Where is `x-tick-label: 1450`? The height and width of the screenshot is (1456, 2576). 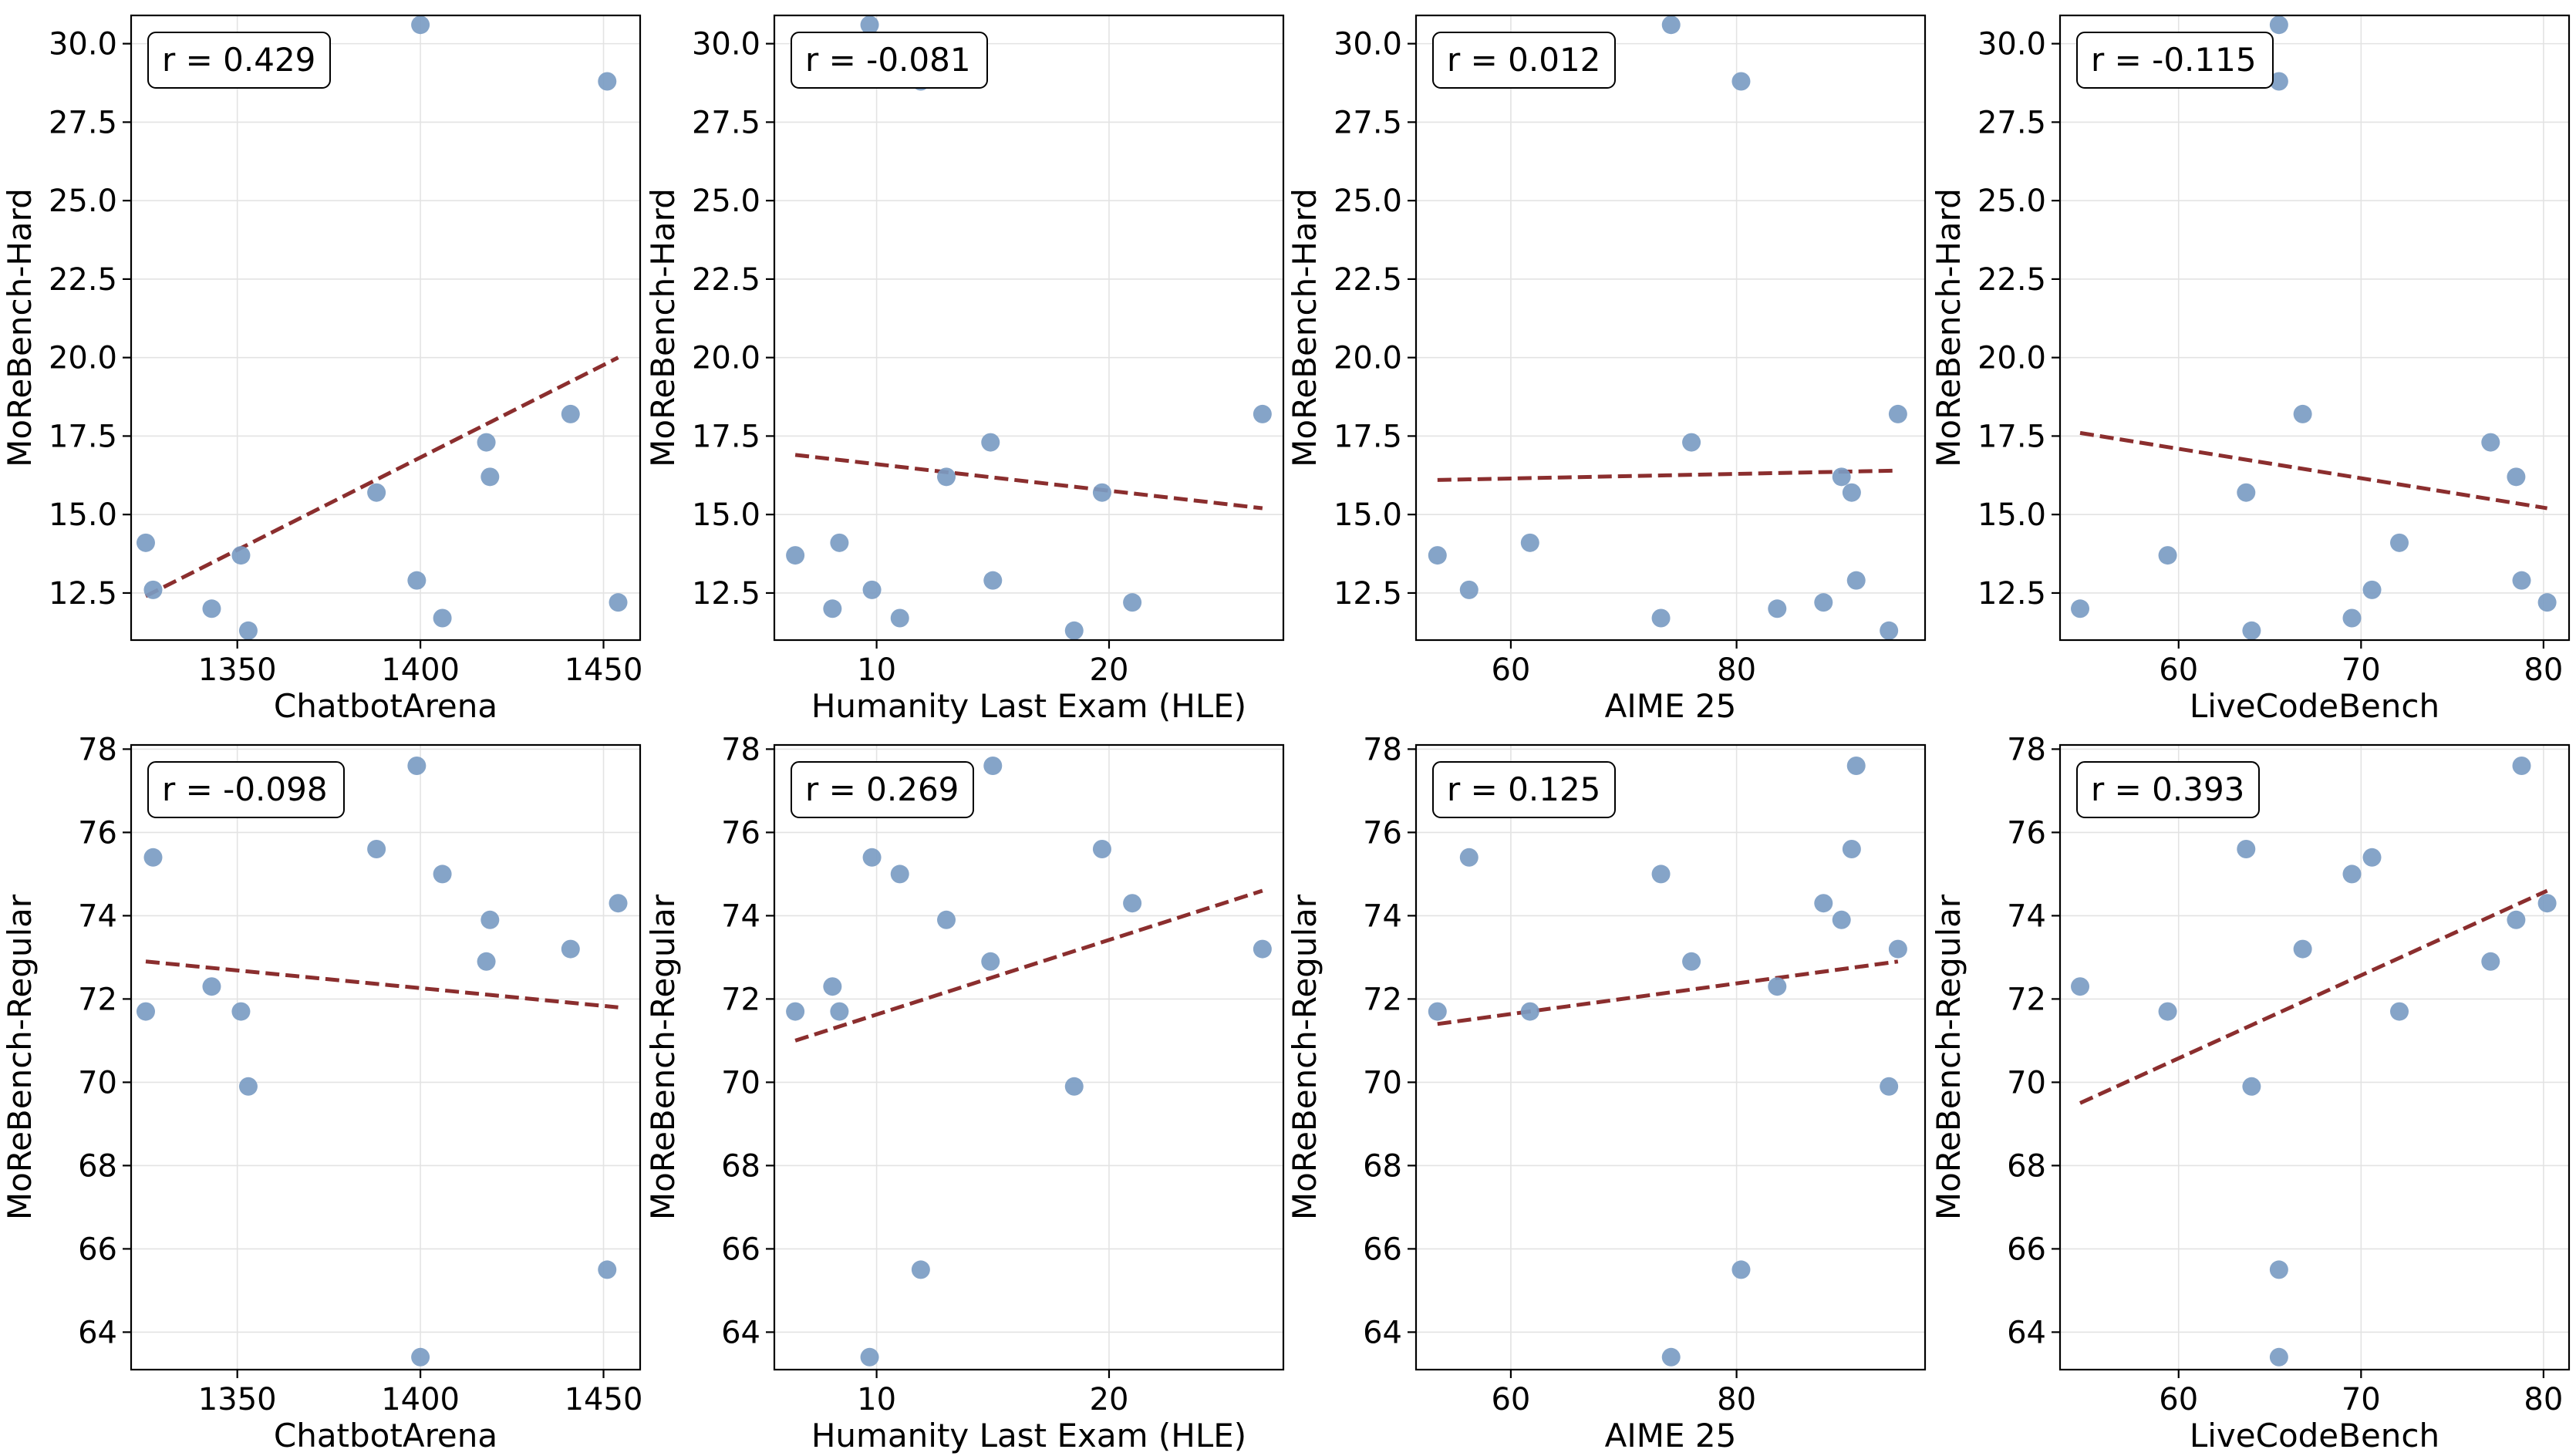
x-tick-label: 1450 is located at coordinates (604, 1399).